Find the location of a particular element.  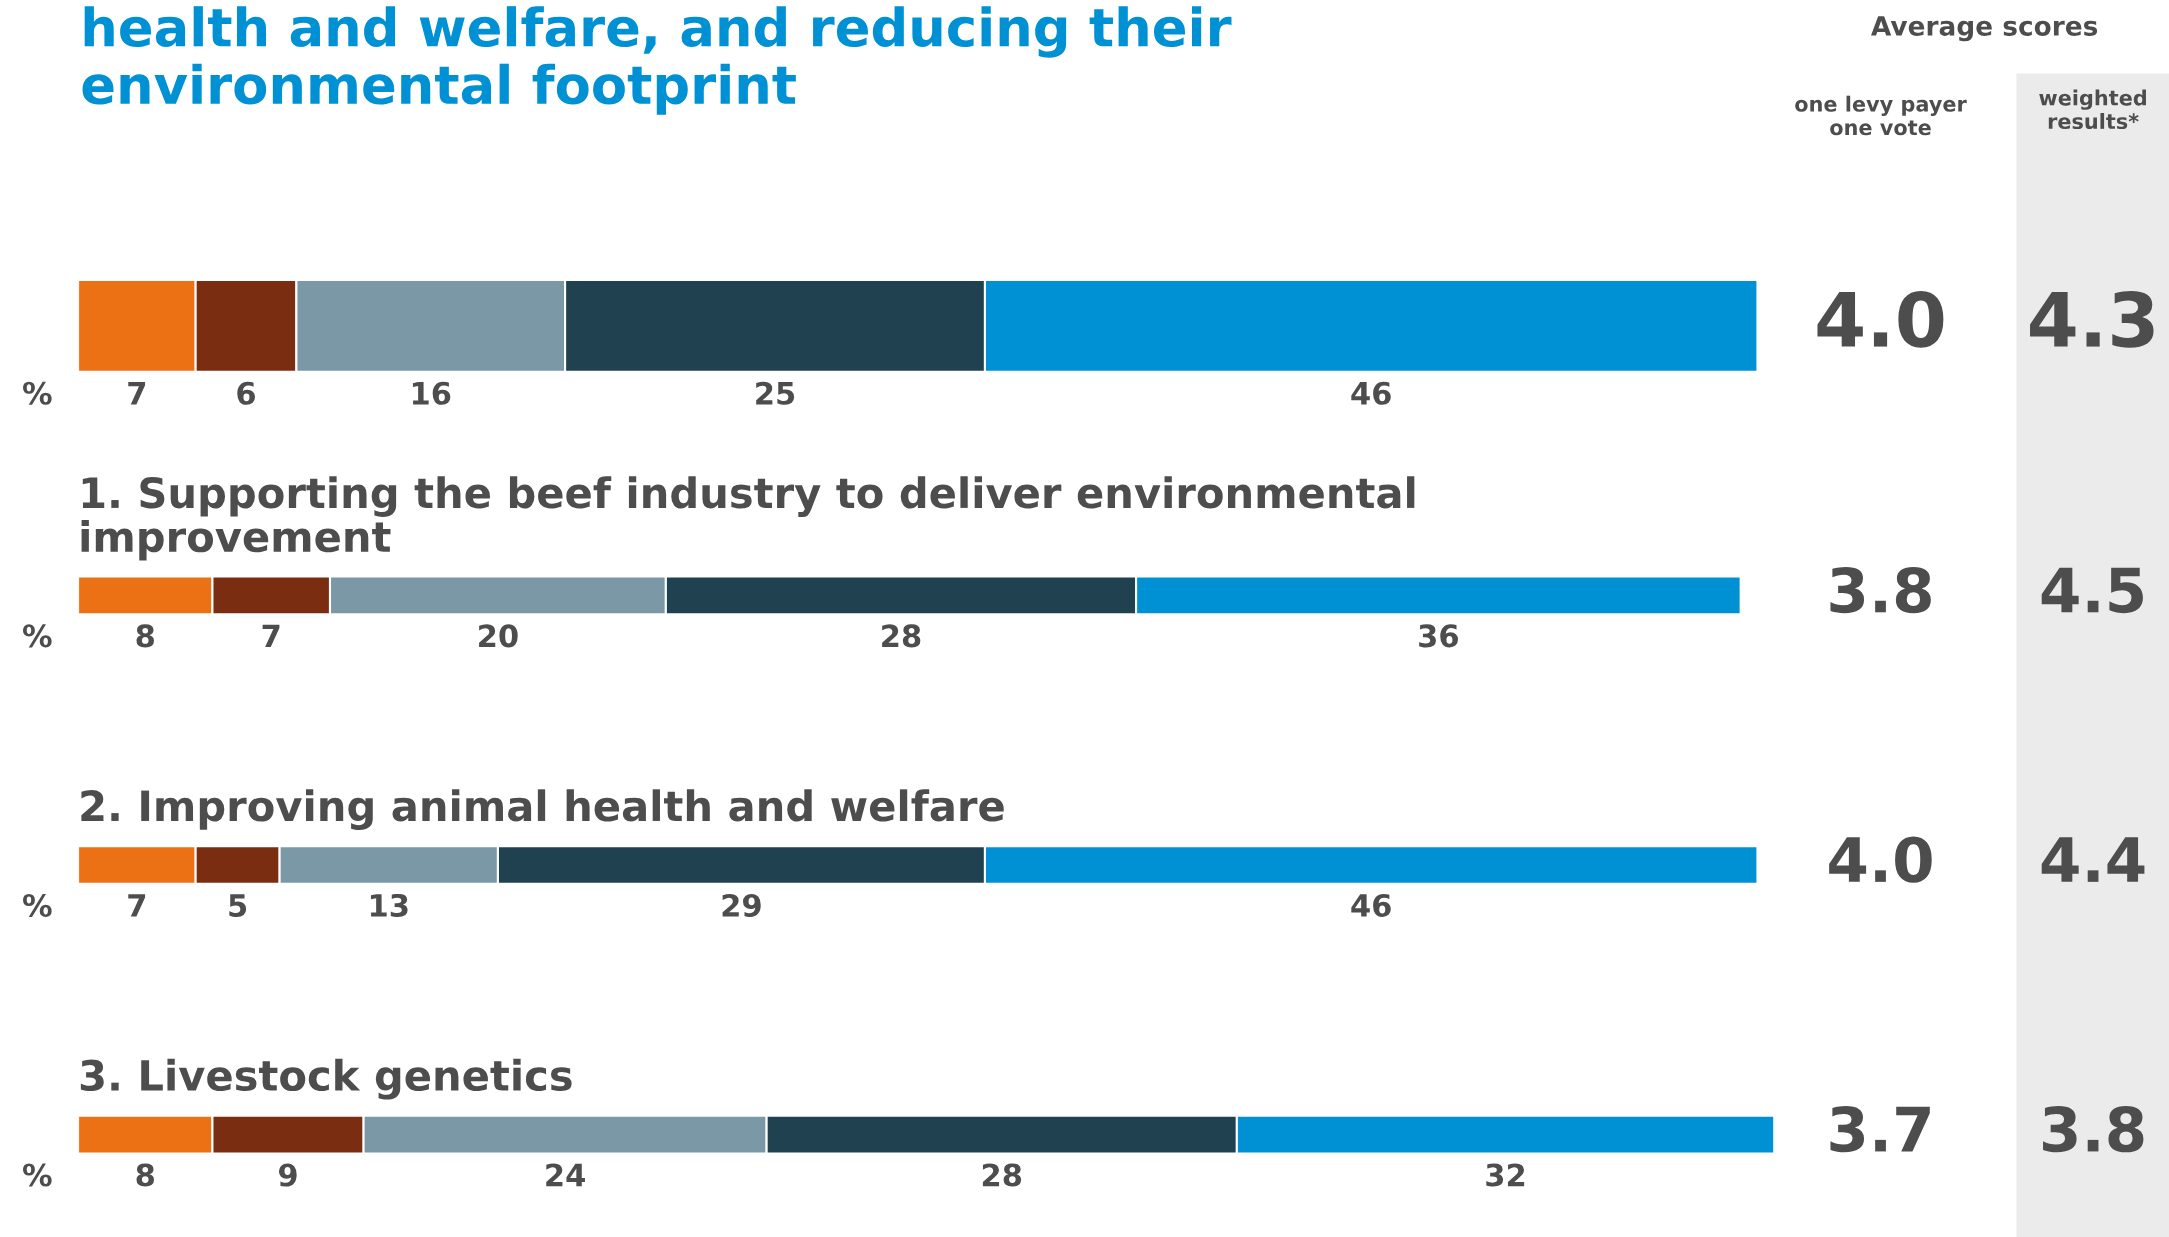

data-label: 32 is located at coordinates (1505, 1175).